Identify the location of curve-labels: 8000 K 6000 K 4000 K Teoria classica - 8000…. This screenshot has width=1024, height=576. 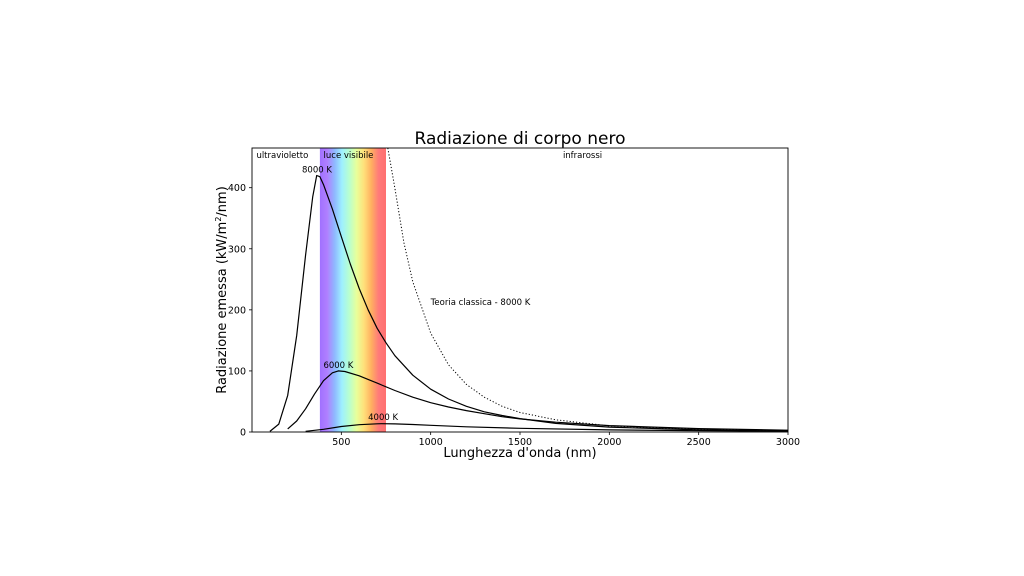
(416, 293).